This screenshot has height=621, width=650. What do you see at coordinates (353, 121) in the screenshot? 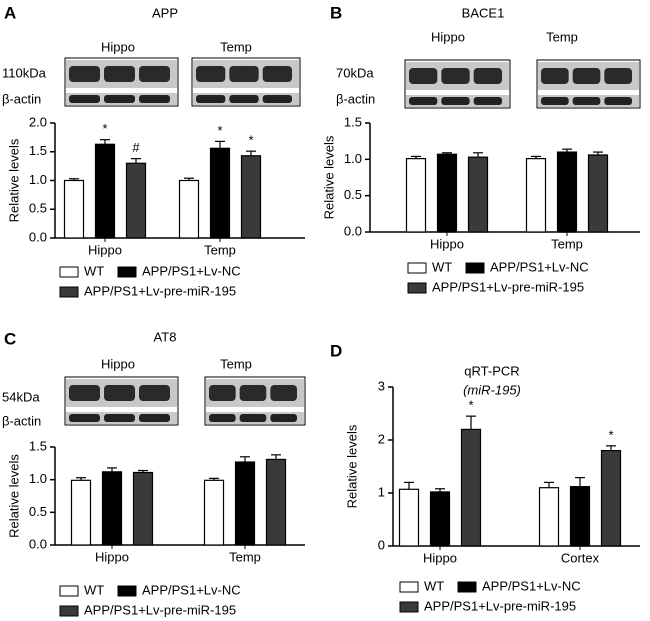
I see `y-tick-label: 1.5` at bounding box center [353, 121].